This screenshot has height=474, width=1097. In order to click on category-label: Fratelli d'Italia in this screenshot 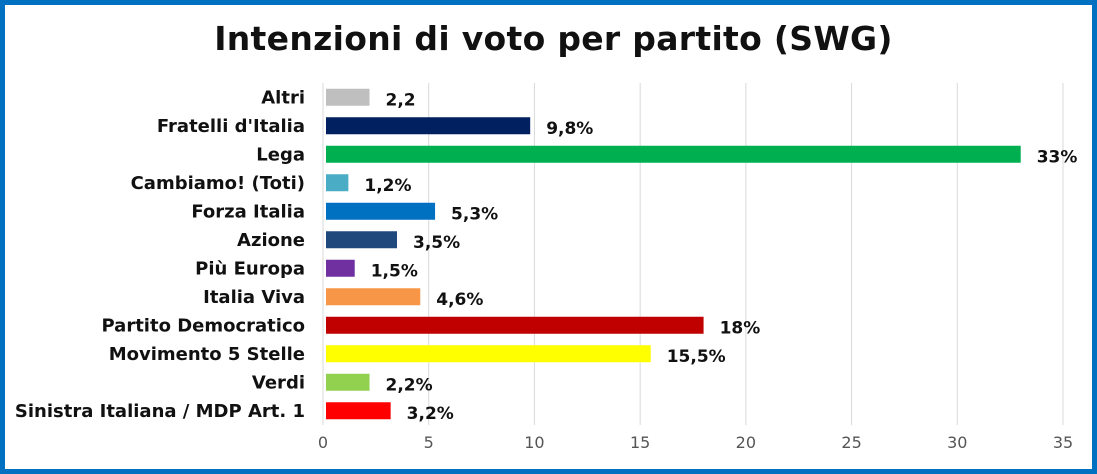, I will do `click(231, 126)`.